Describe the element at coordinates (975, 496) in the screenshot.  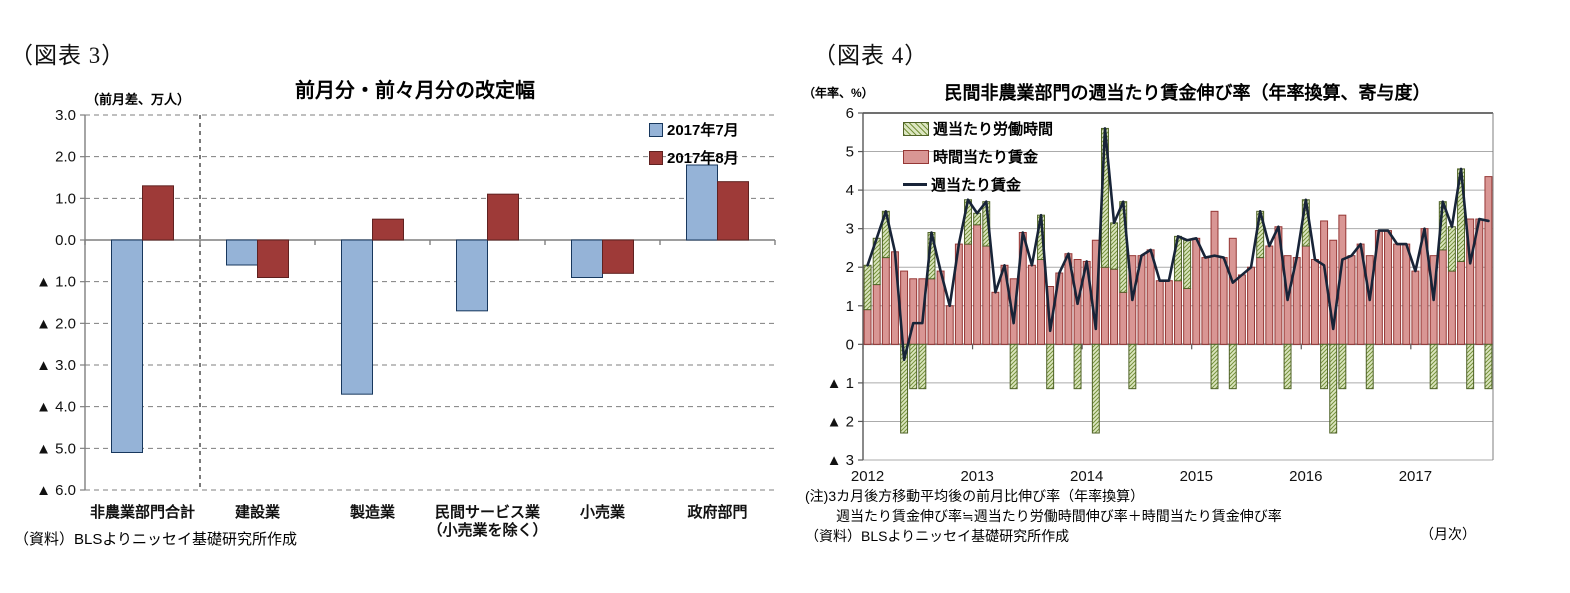
I see `figure4-note-1: (注)3カ月後方移動平均後の前月比伸び率（年率換算）` at that location.